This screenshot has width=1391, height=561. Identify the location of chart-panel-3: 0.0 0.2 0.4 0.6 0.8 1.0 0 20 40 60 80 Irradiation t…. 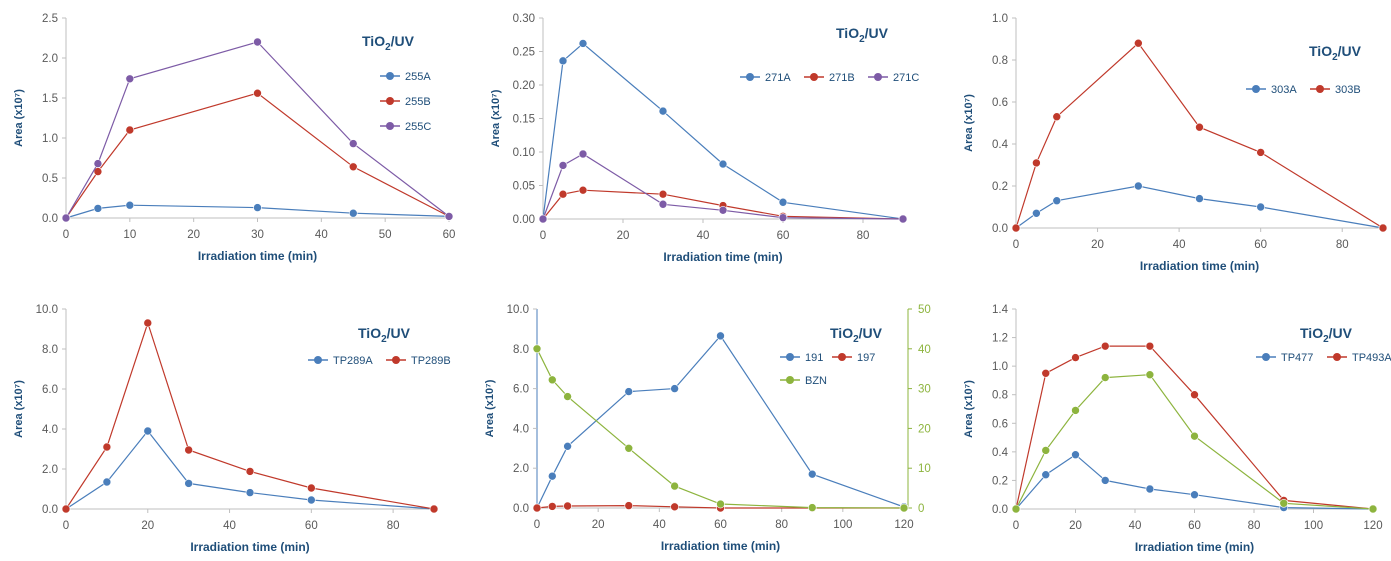
(1175, 143).